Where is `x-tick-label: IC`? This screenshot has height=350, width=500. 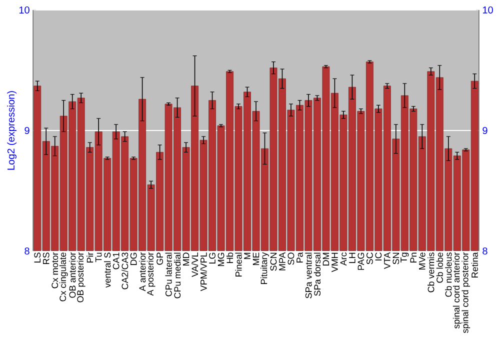 x-tick-label: IC is located at coordinates (378, 256).